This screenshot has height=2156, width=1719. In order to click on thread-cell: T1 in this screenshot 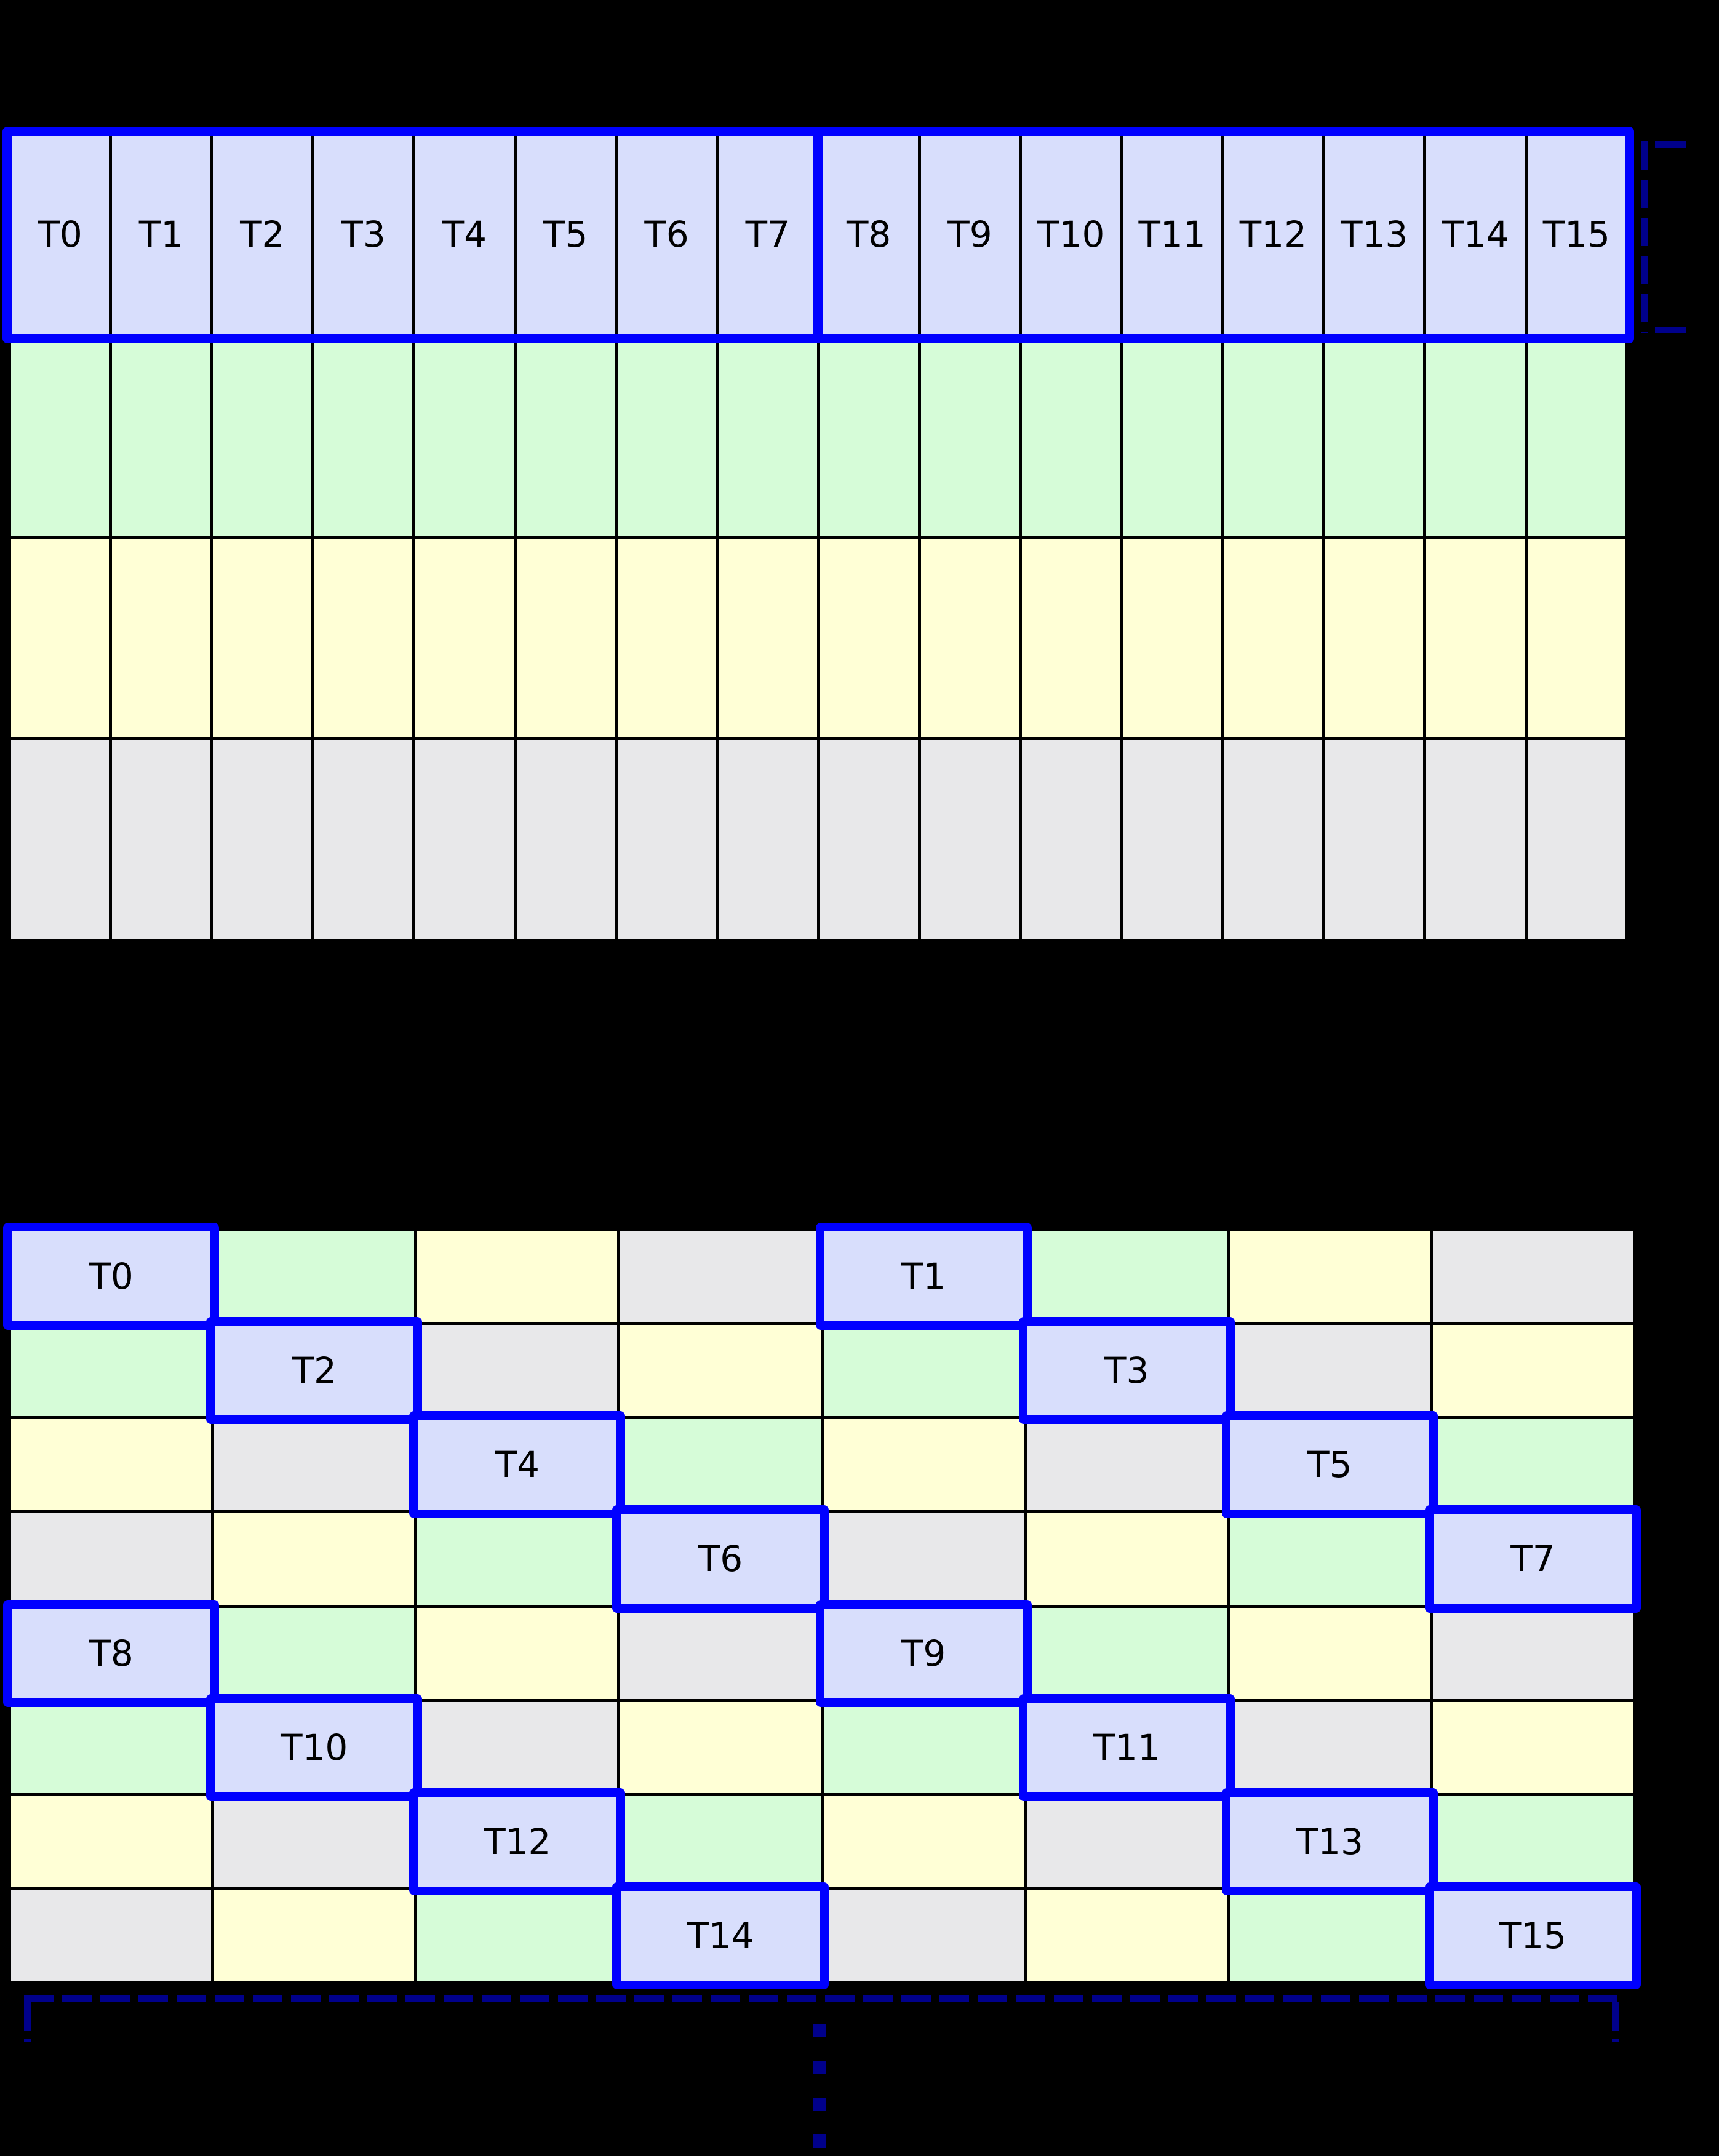, I will do `click(161, 234)`.